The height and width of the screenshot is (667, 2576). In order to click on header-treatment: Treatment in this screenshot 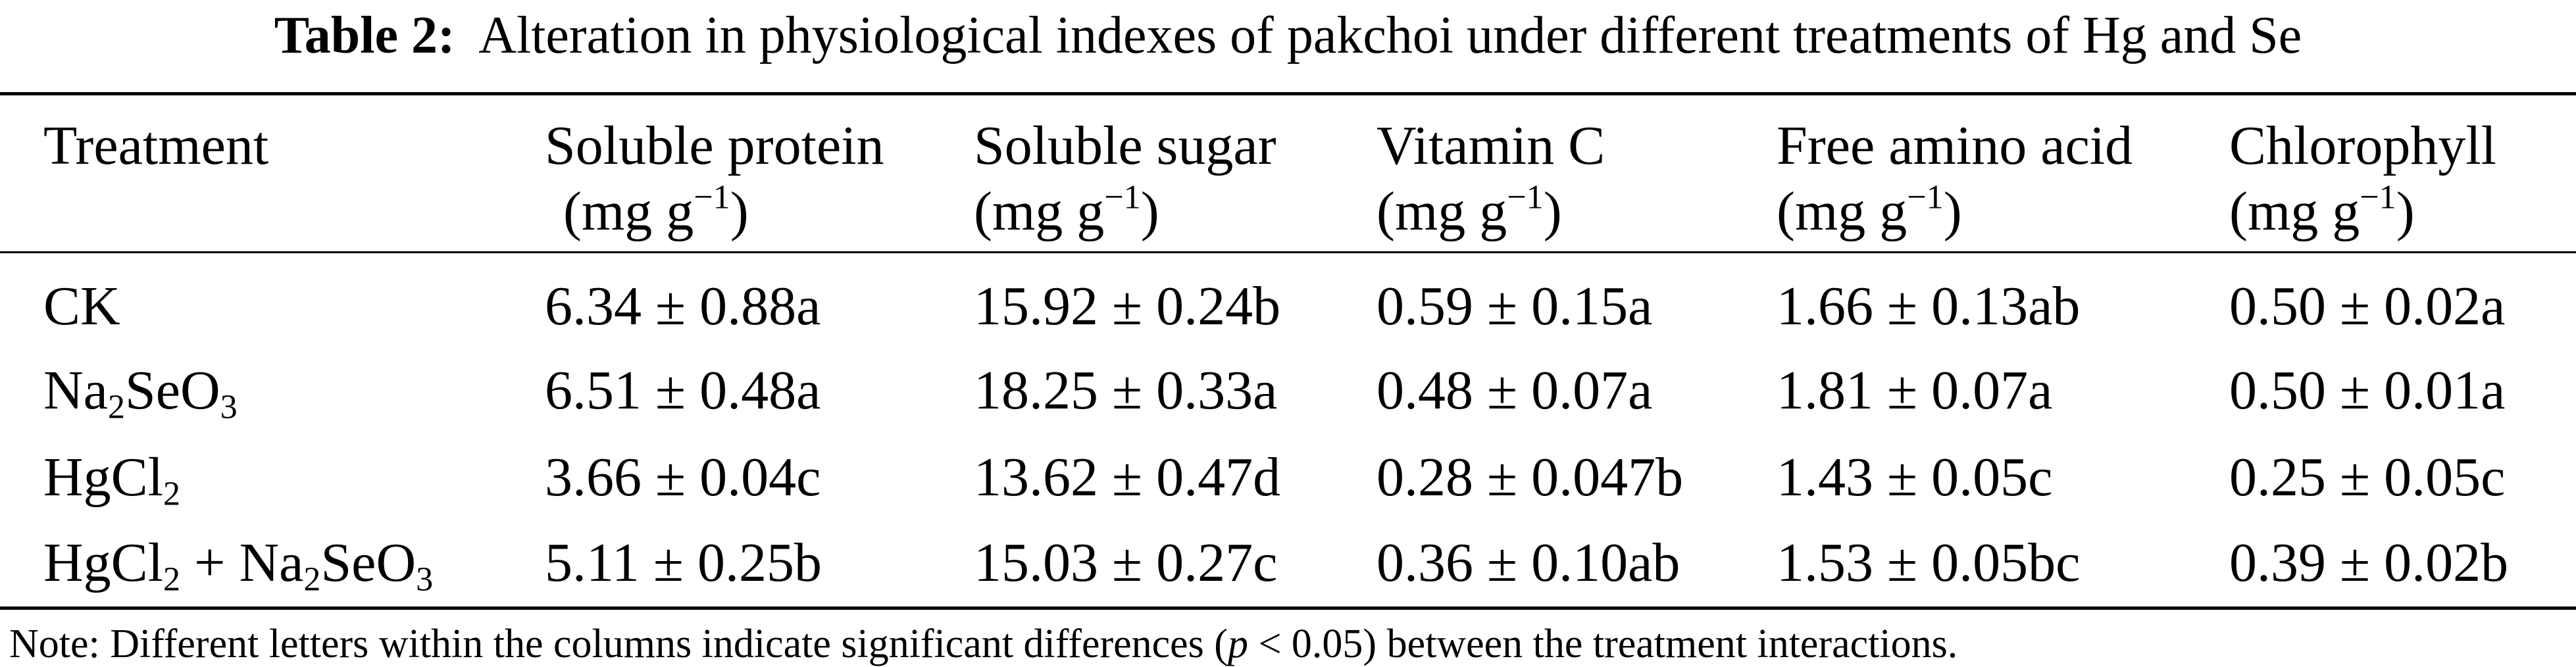, I will do `click(156, 145)`.